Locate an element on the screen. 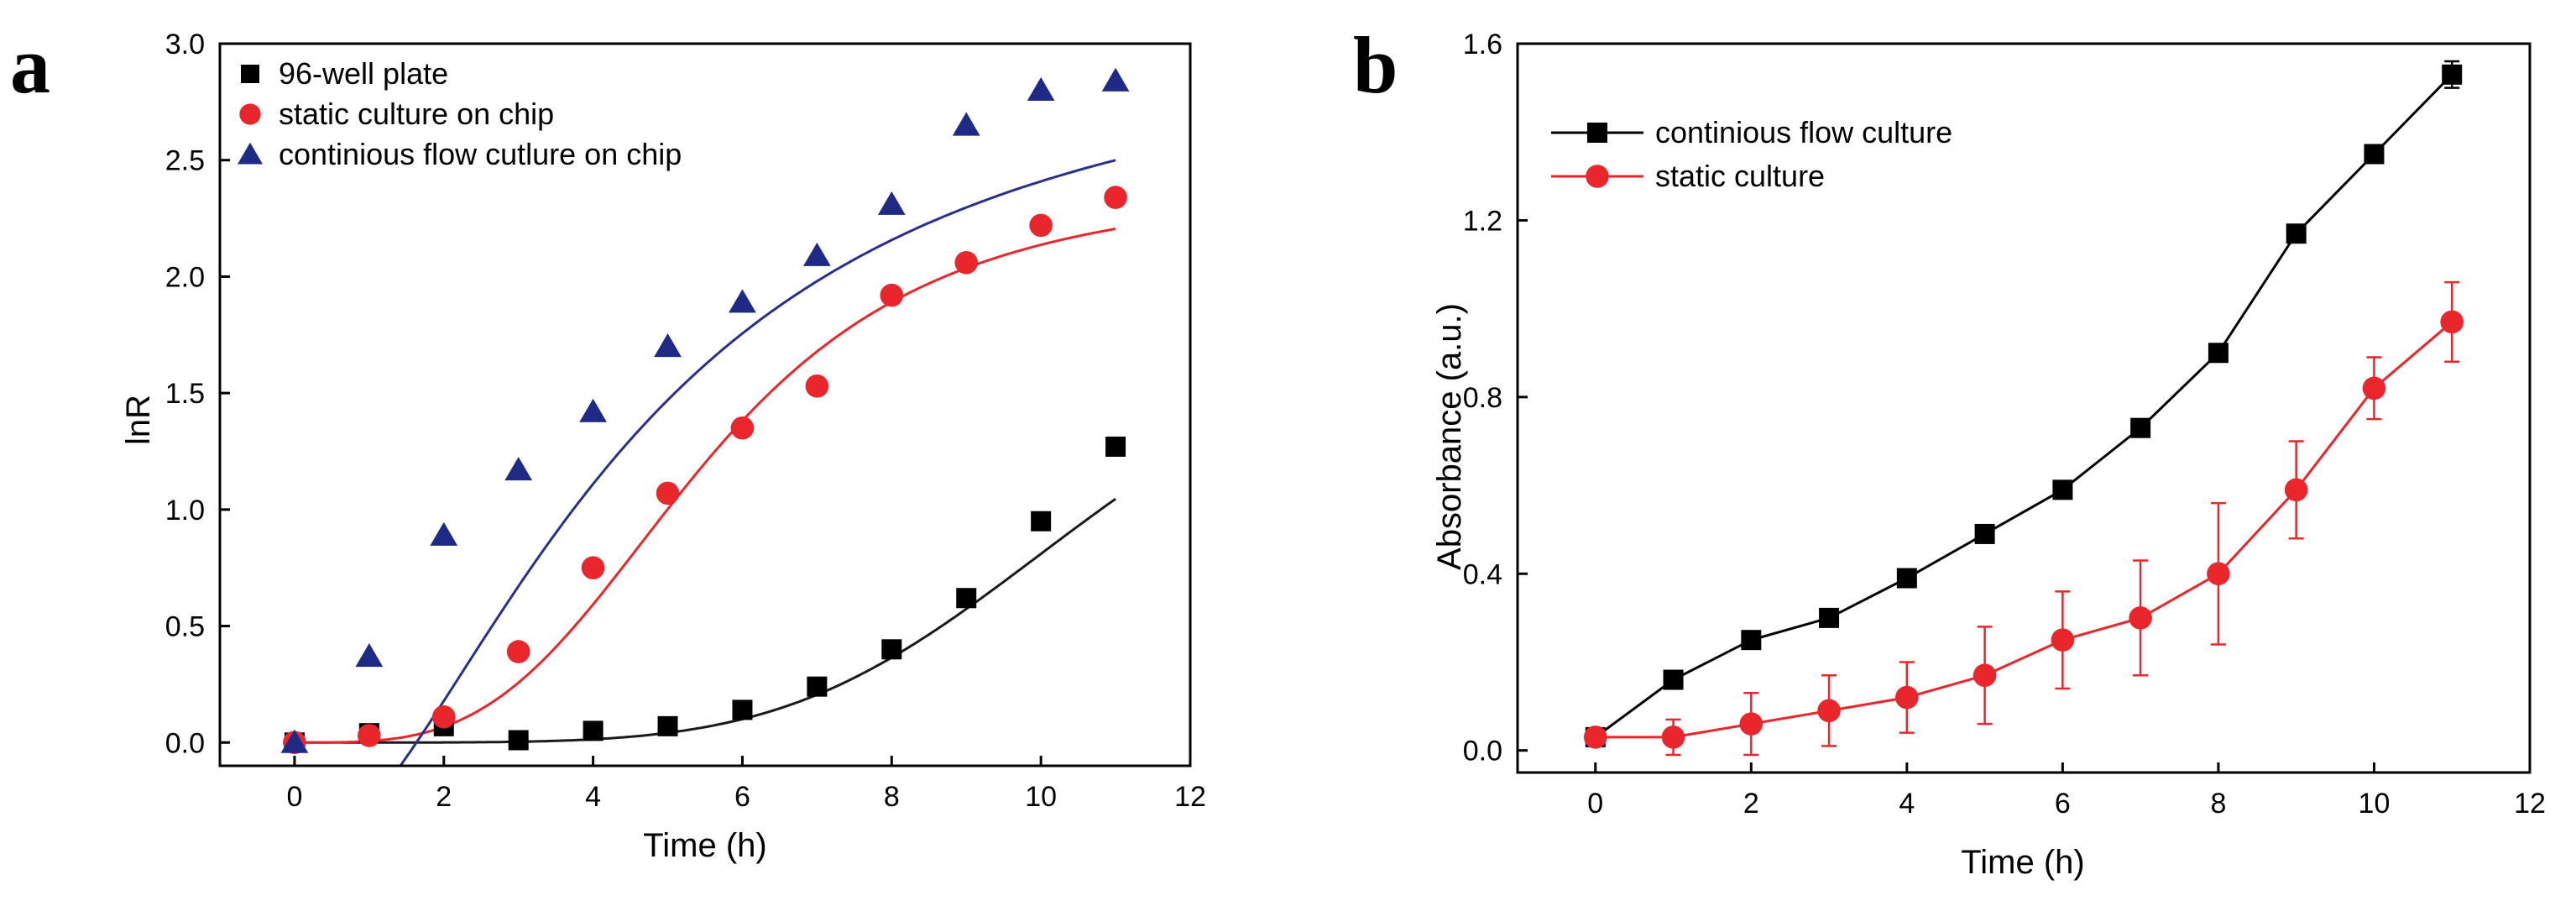 The width and height of the screenshot is (2576, 901). a-y-tick-label: 0.5 is located at coordinates (185, 627).